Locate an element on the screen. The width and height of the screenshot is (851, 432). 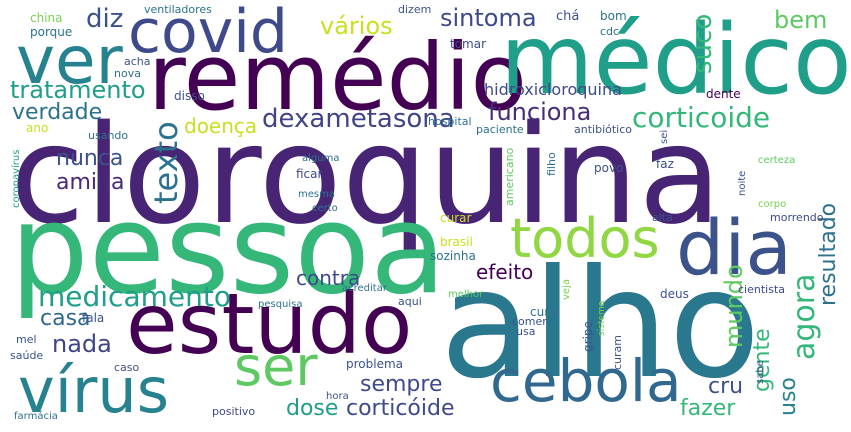
word-paciente: paciente is located at coordinates (500, 129).